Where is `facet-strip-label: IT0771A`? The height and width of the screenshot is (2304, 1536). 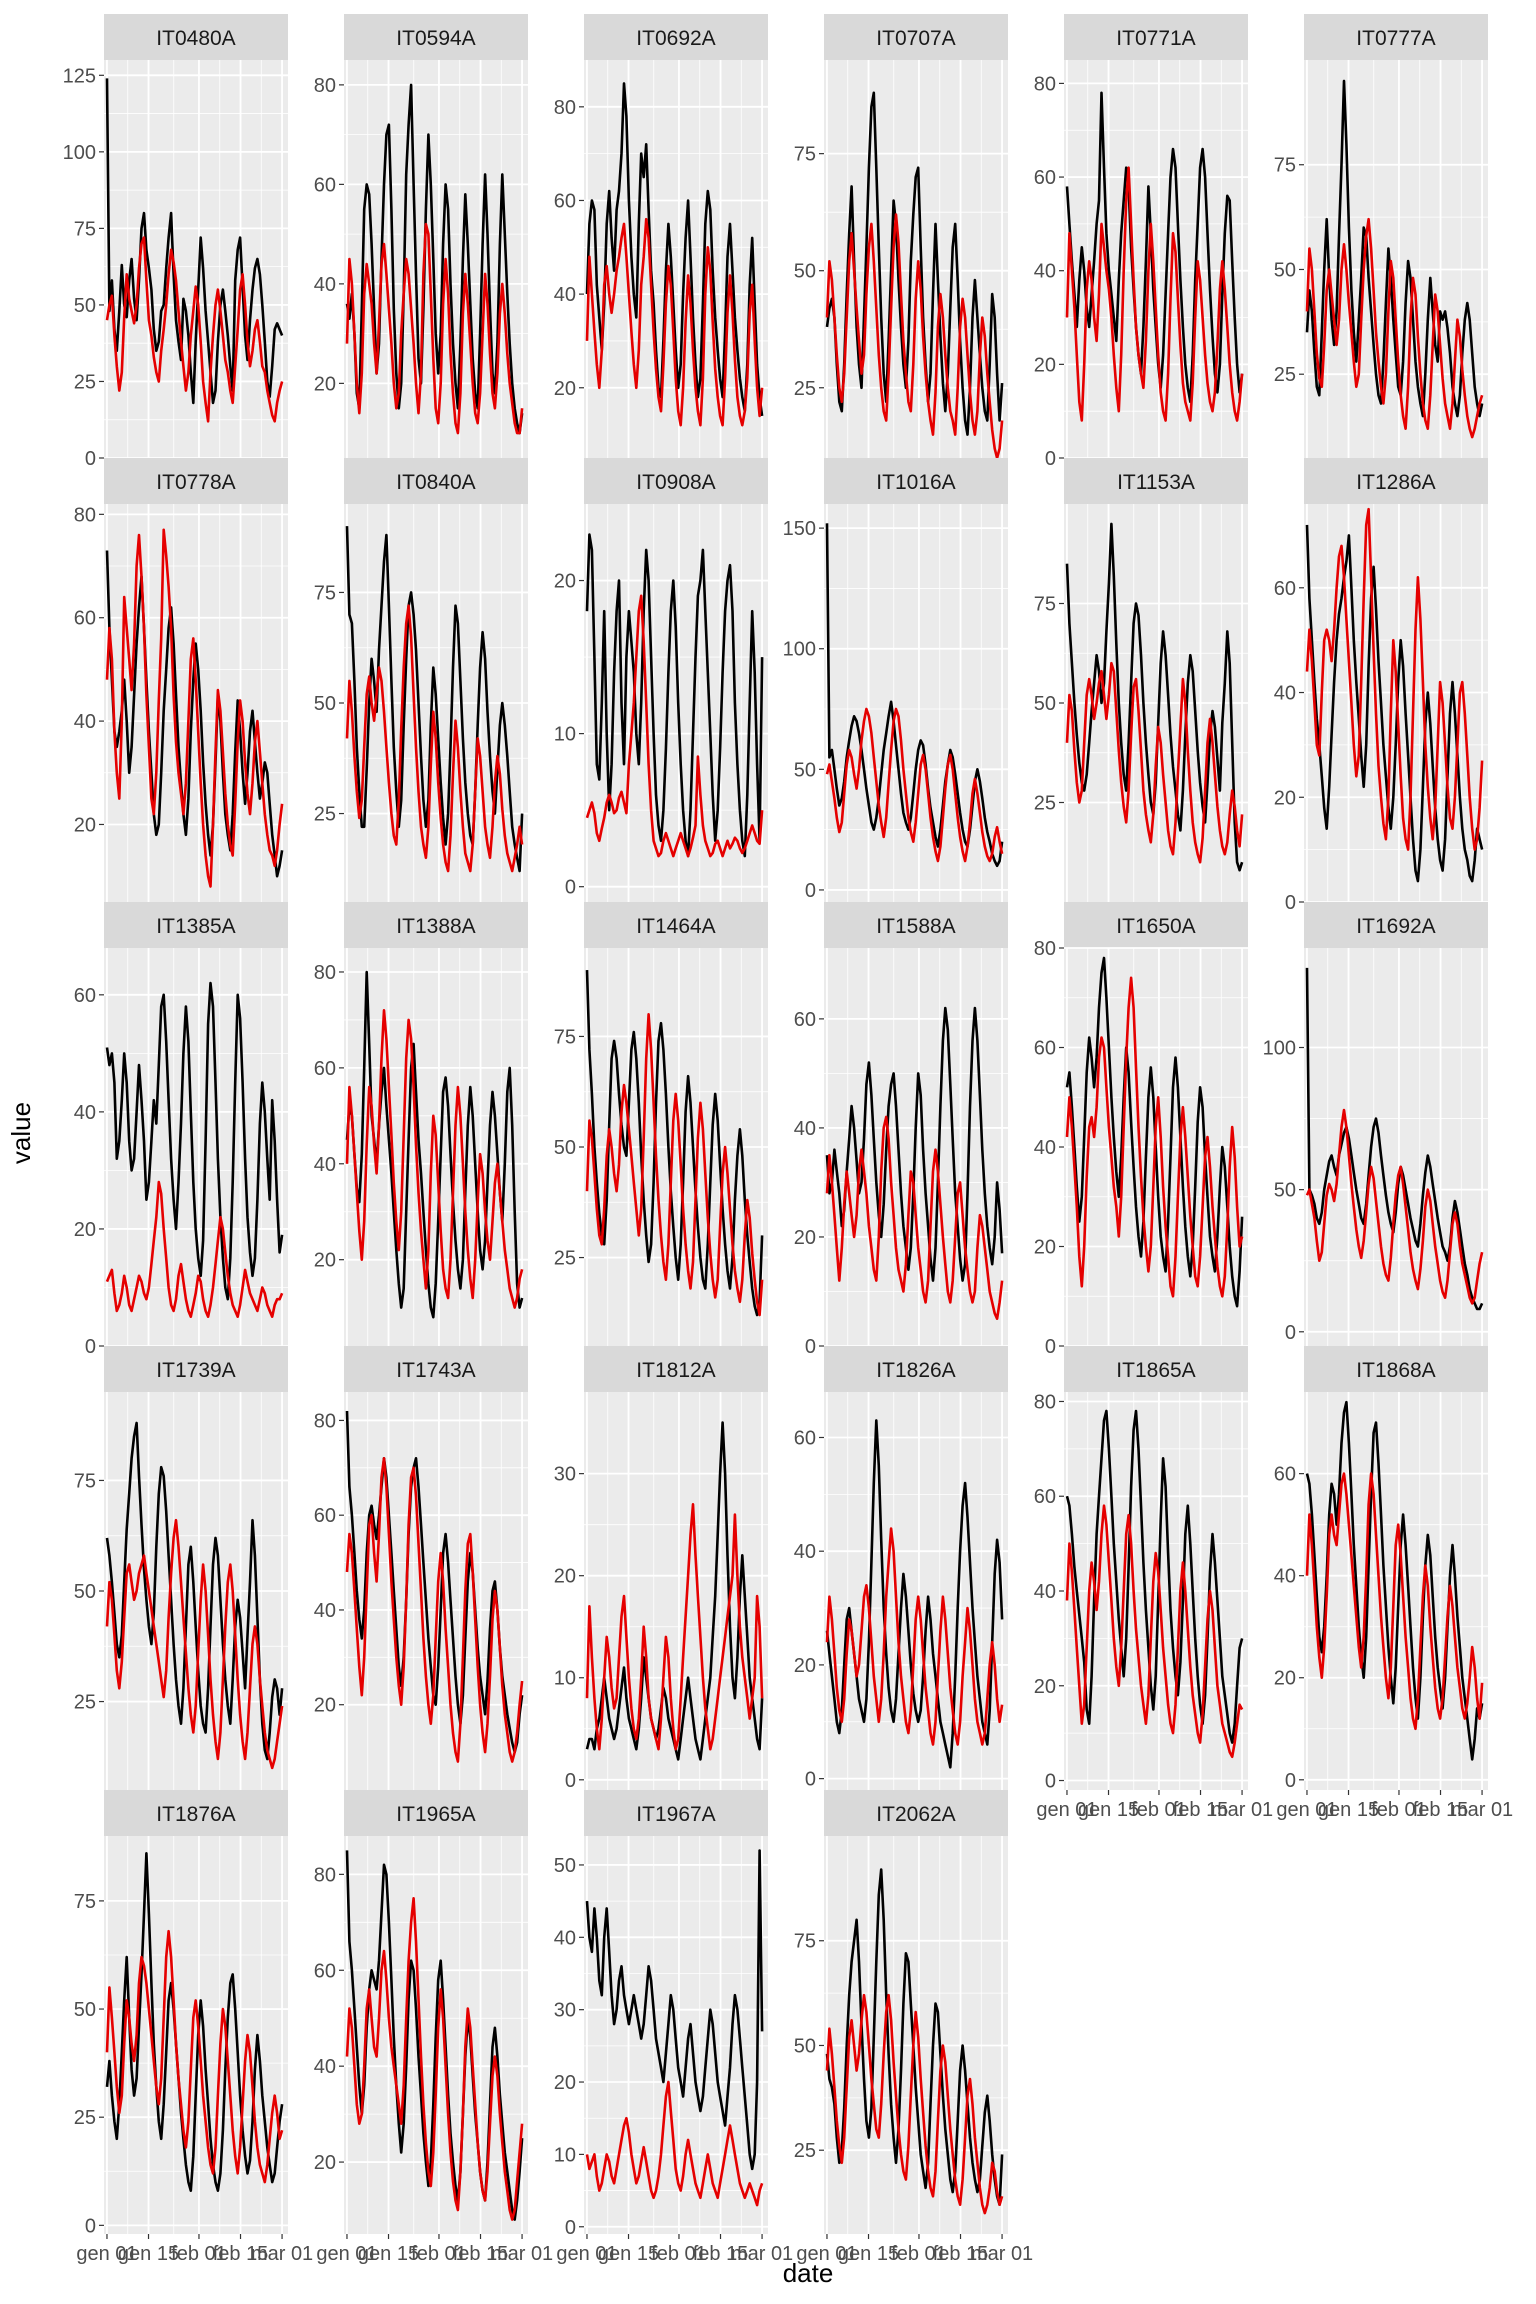
facet-strip-label: IT0771A is located at coordinates (1155, 38).